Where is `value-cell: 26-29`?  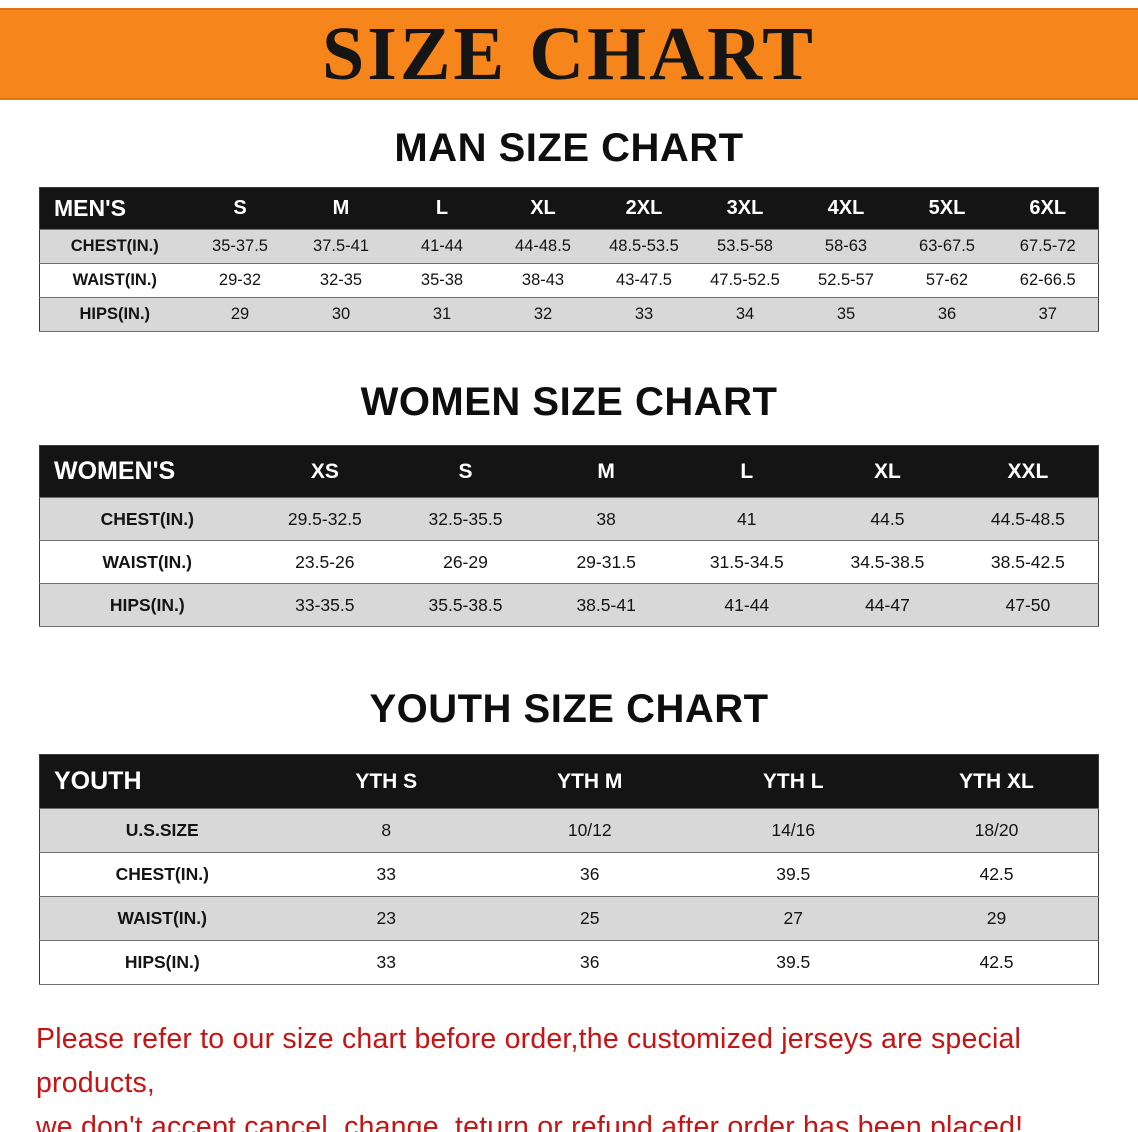 value-cell: 26-29 is located at coordinates (465, 562).